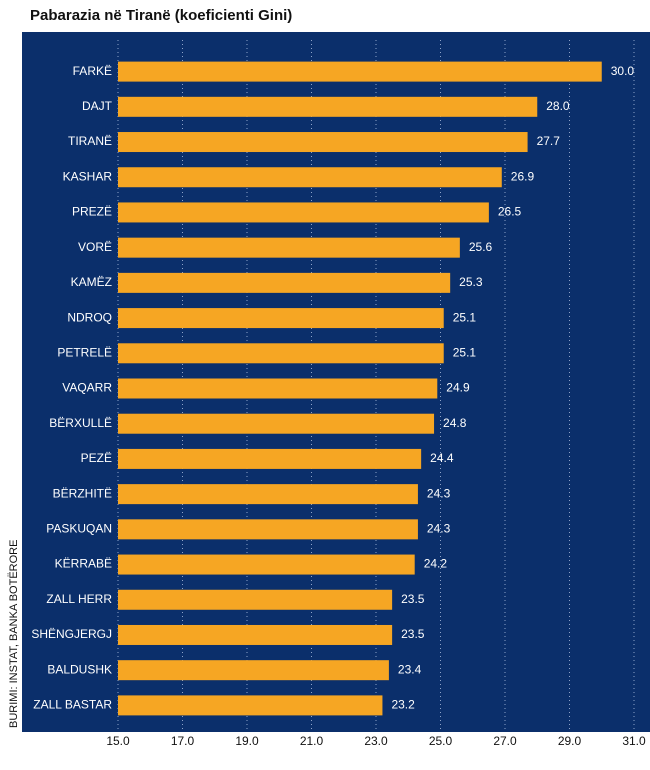 Image resolution: width=650 pixels, height=770 pixels. Describe the element at coordinates (14, 634) in the screenshot. I see `source: BURIMI: INSTAT, BANKA BOTËRORE` at that location.